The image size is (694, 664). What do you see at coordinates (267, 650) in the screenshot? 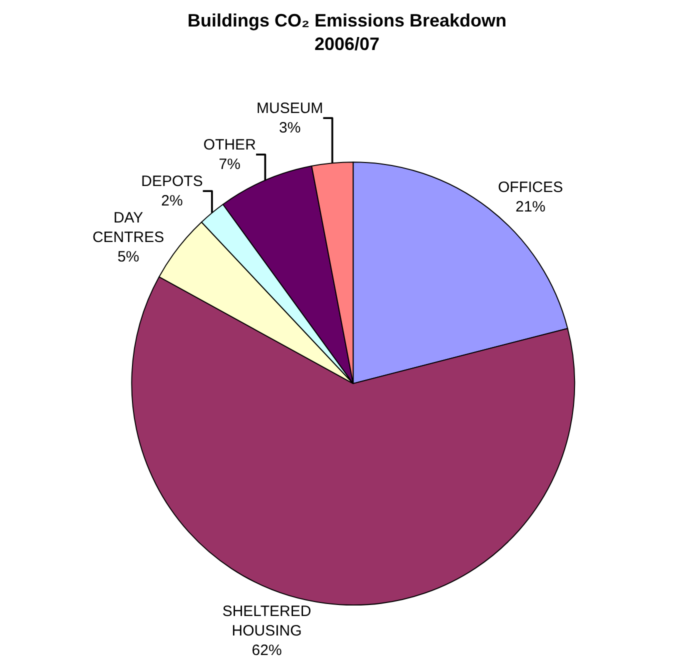
I see `data-label: 62%` at bounding box center [267, 650].